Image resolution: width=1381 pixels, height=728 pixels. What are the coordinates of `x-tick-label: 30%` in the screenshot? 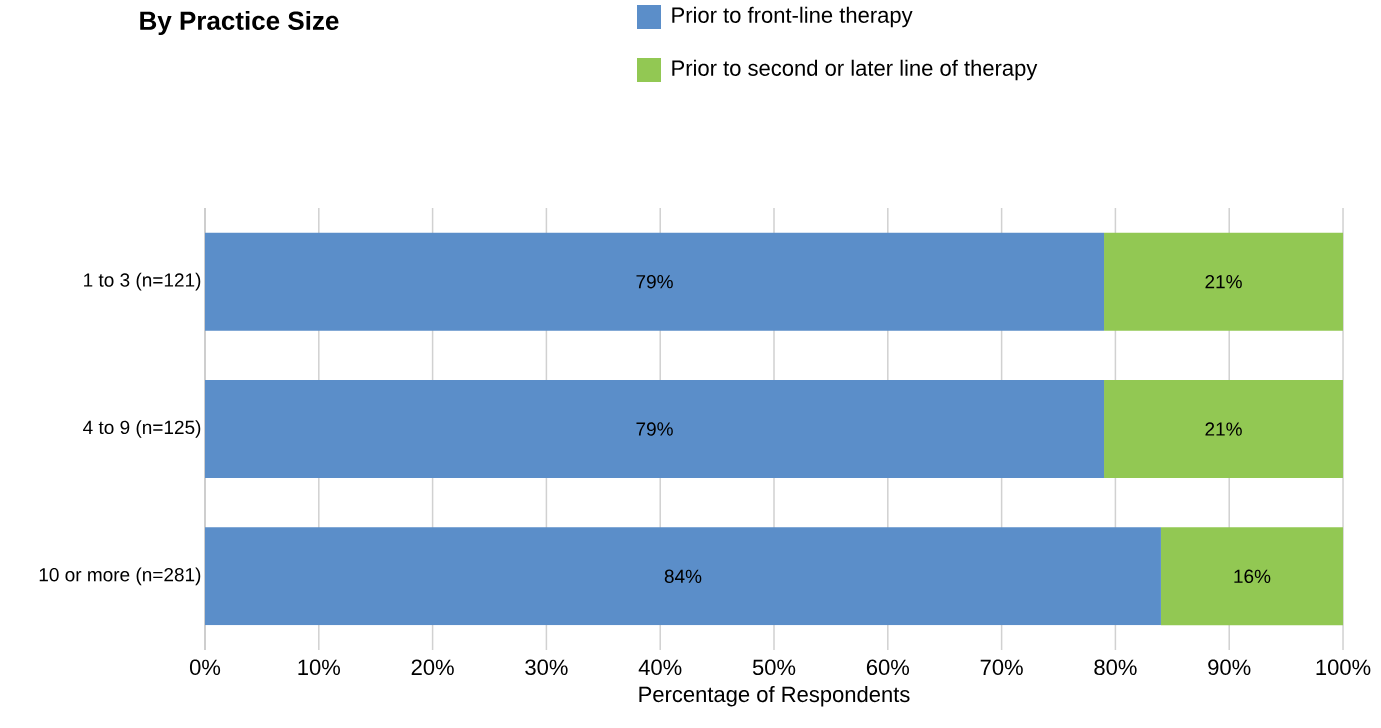 It's located at (546, 667).